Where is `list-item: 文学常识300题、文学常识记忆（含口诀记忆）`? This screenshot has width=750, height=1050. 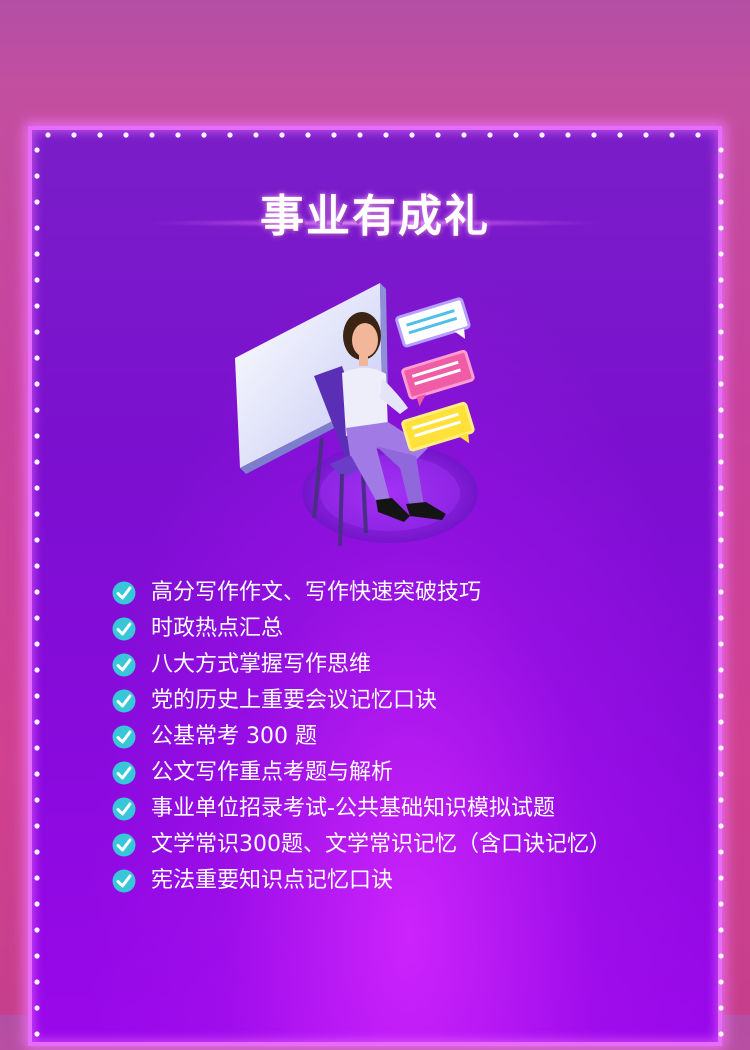 list-item: 文学常识300题、文学常识记忆（含口诀记忆） is located at coordinates (402, 845).